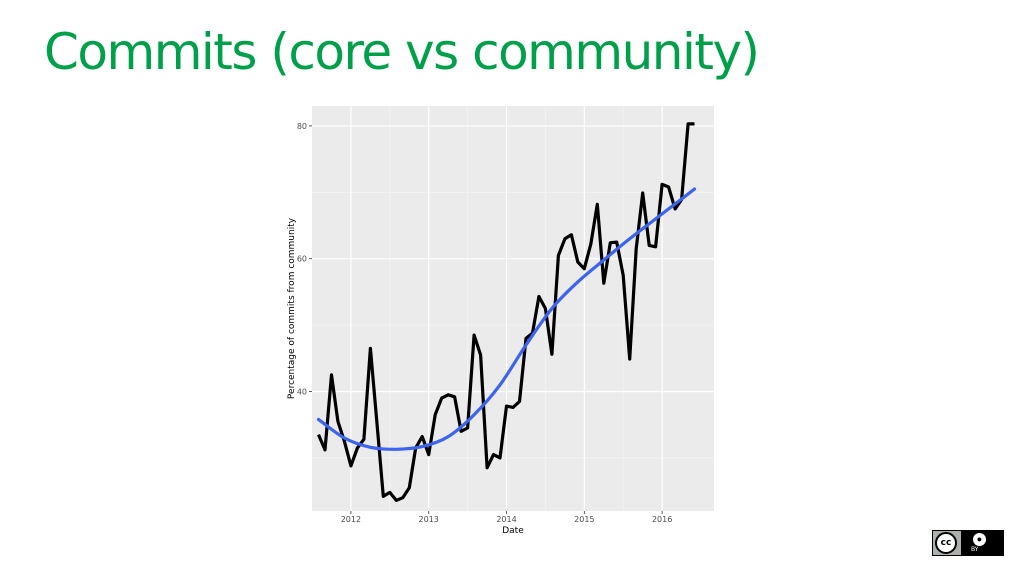 The image size is (1024, 576). Describe the element at coordinates (946, 543) in the screenshot. I see `creative-commons-icon: cc` at that location.